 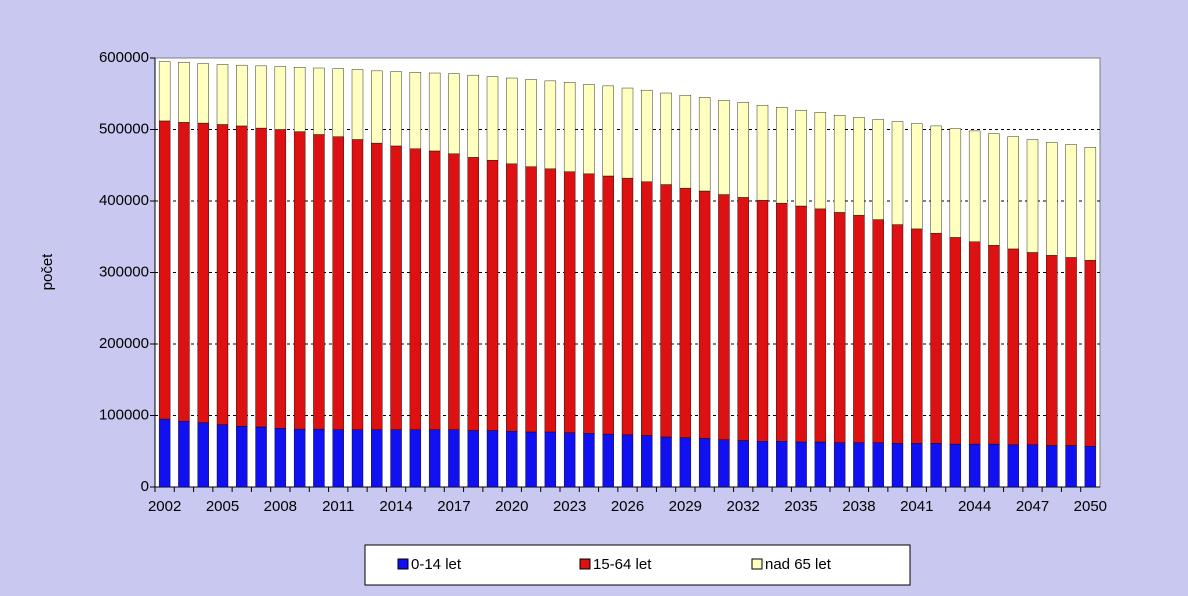 What do you see at coordinates (124, 200) in the screenshot?
I see `y-tick-label: 400000` at bounding box center [124, 200].